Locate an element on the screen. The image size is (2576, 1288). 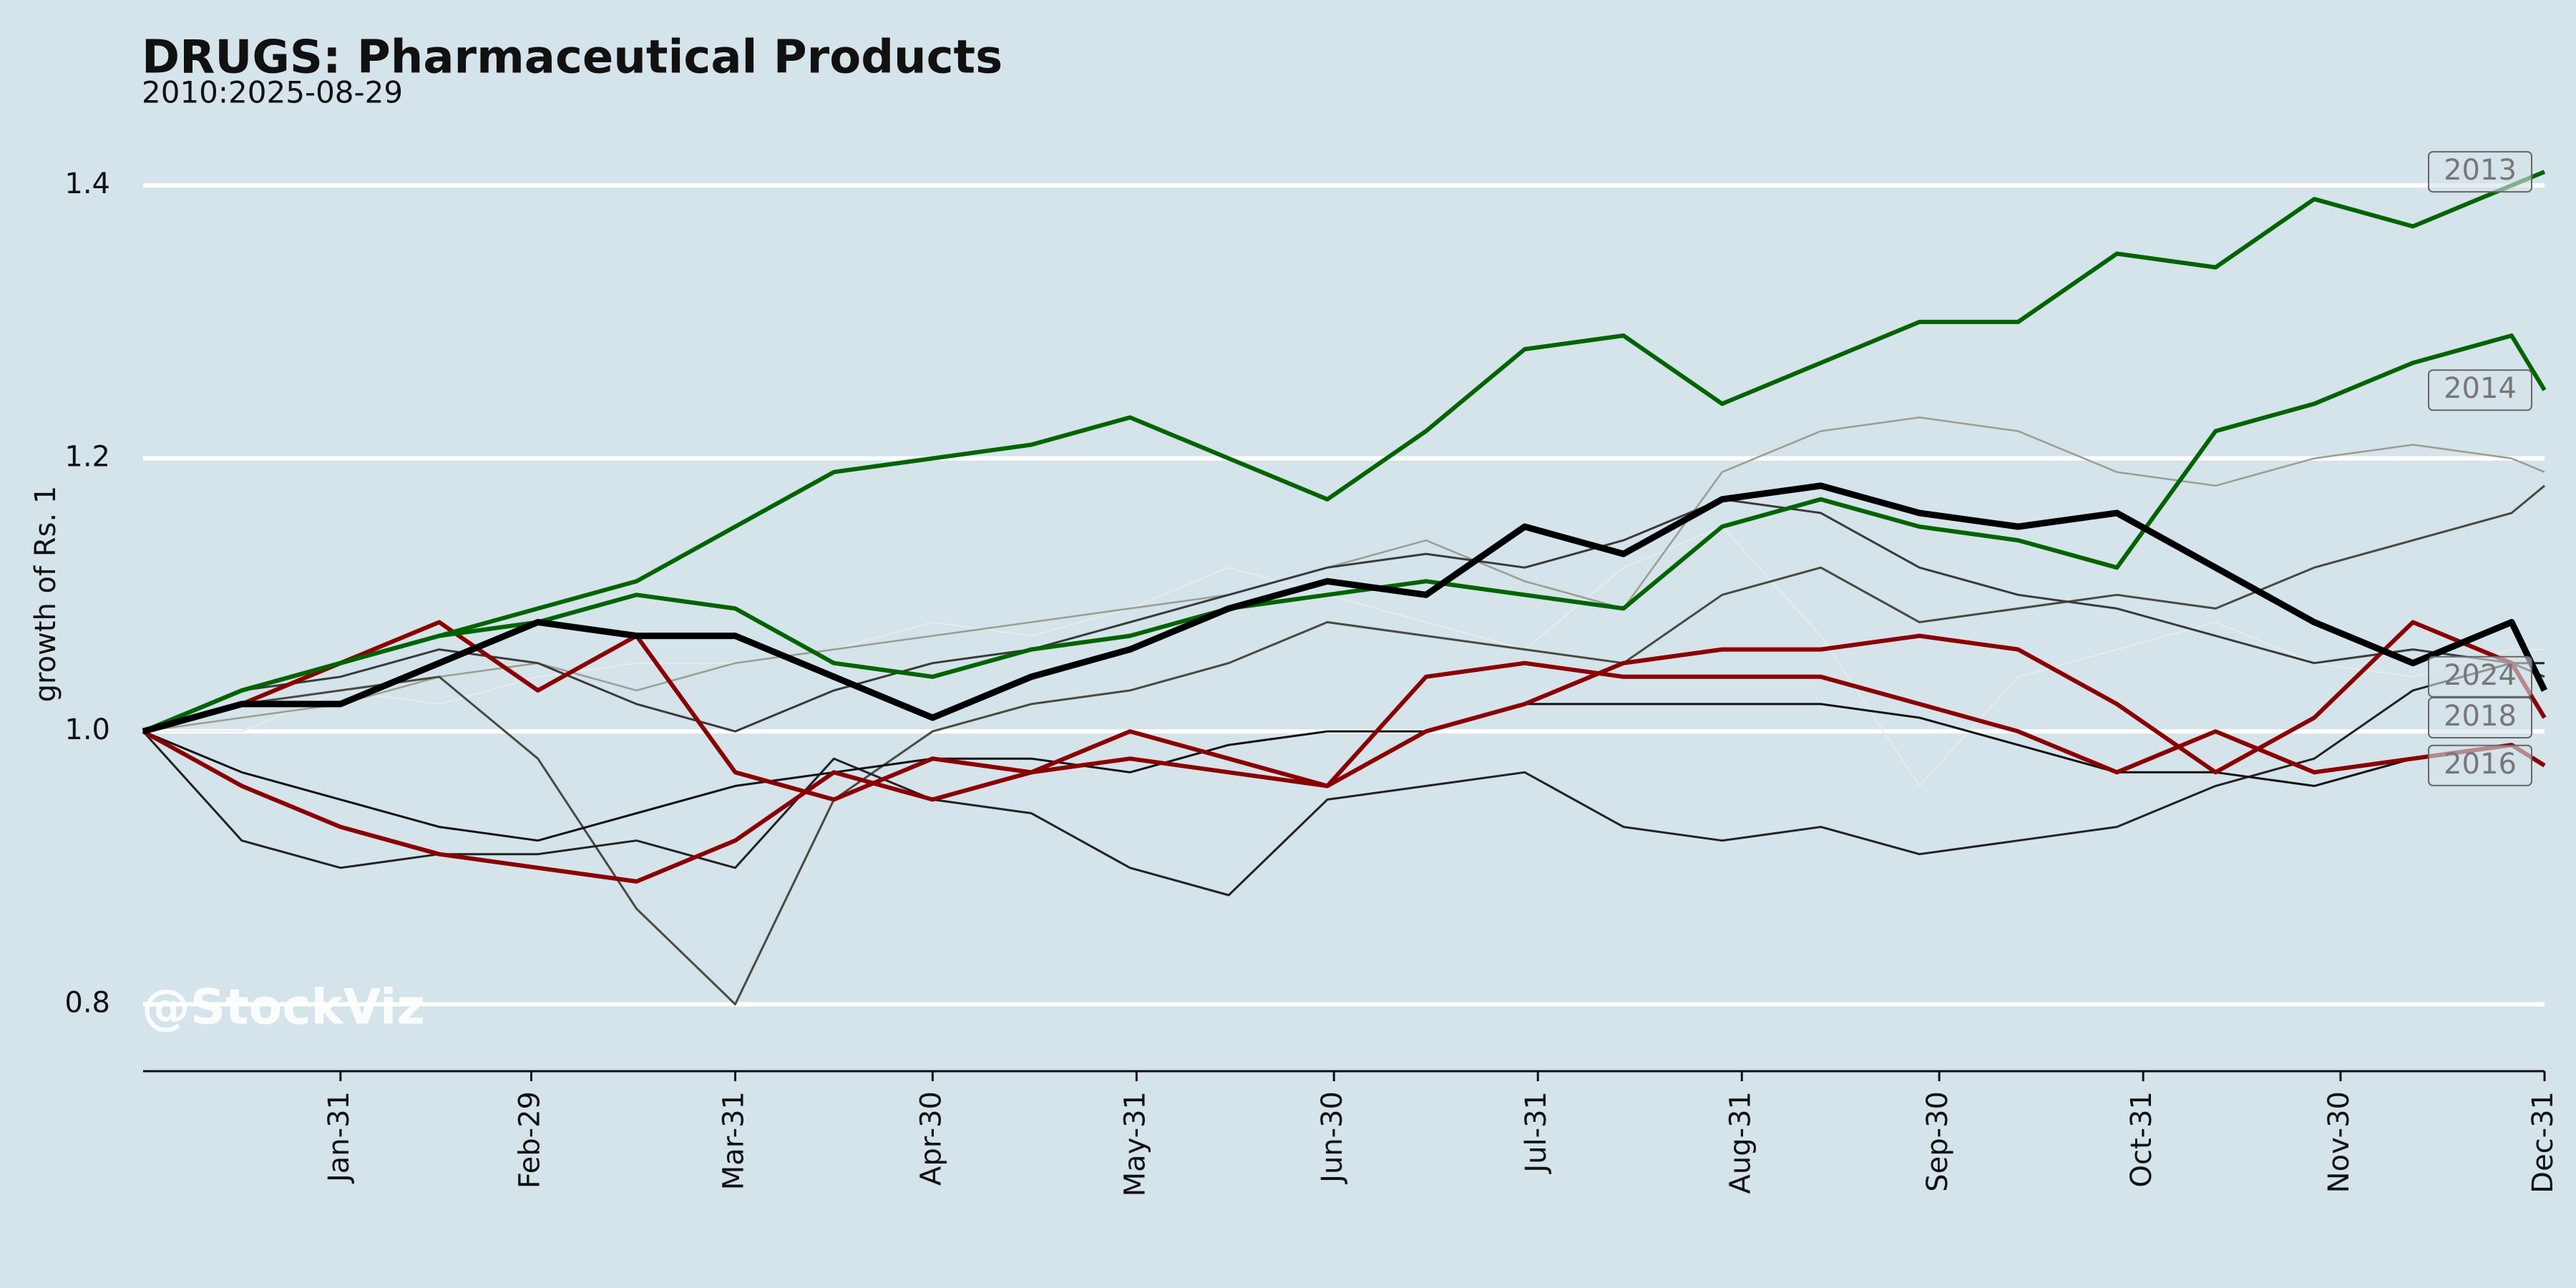
end-label: 2018 is located at coordinates (2480, 716).